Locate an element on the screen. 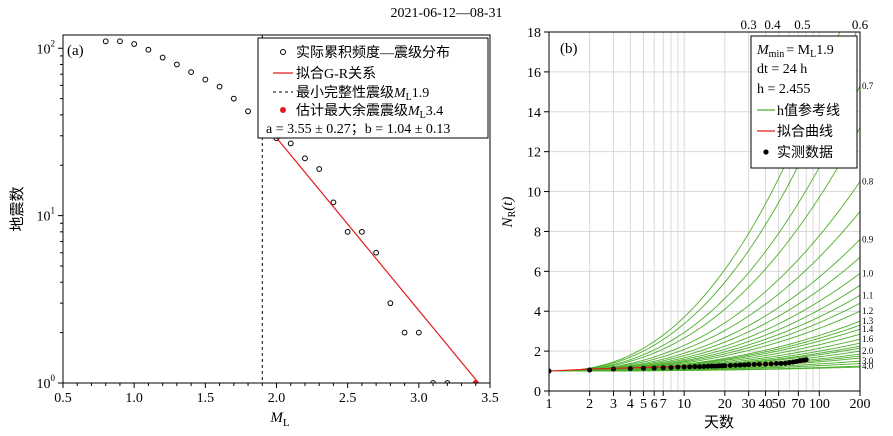 The height and width of the screenshot is (436, 893). legend-b-dt: dt = 24 h is located at coordinates (782, 69).